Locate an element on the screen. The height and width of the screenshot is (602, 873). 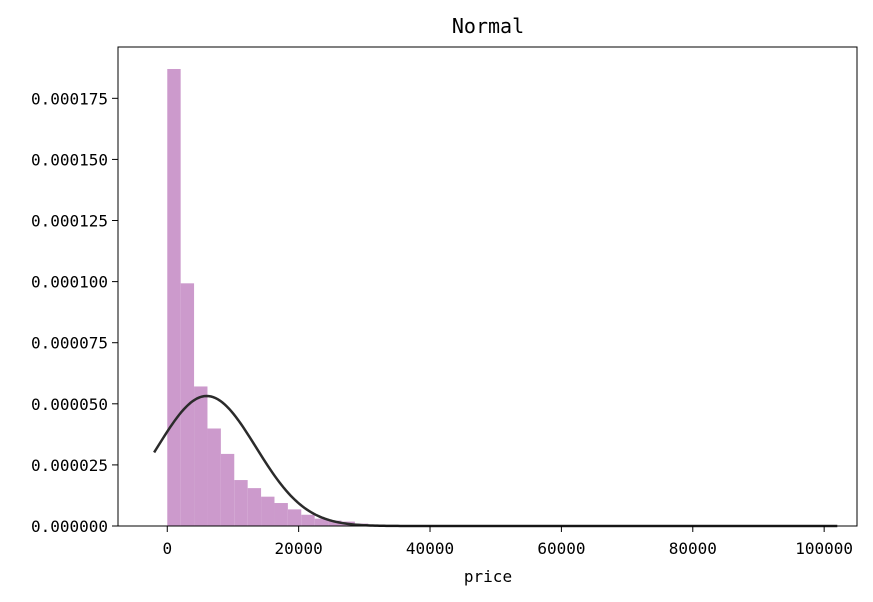
chart-title: Normal is located at coordinates (488, 26).